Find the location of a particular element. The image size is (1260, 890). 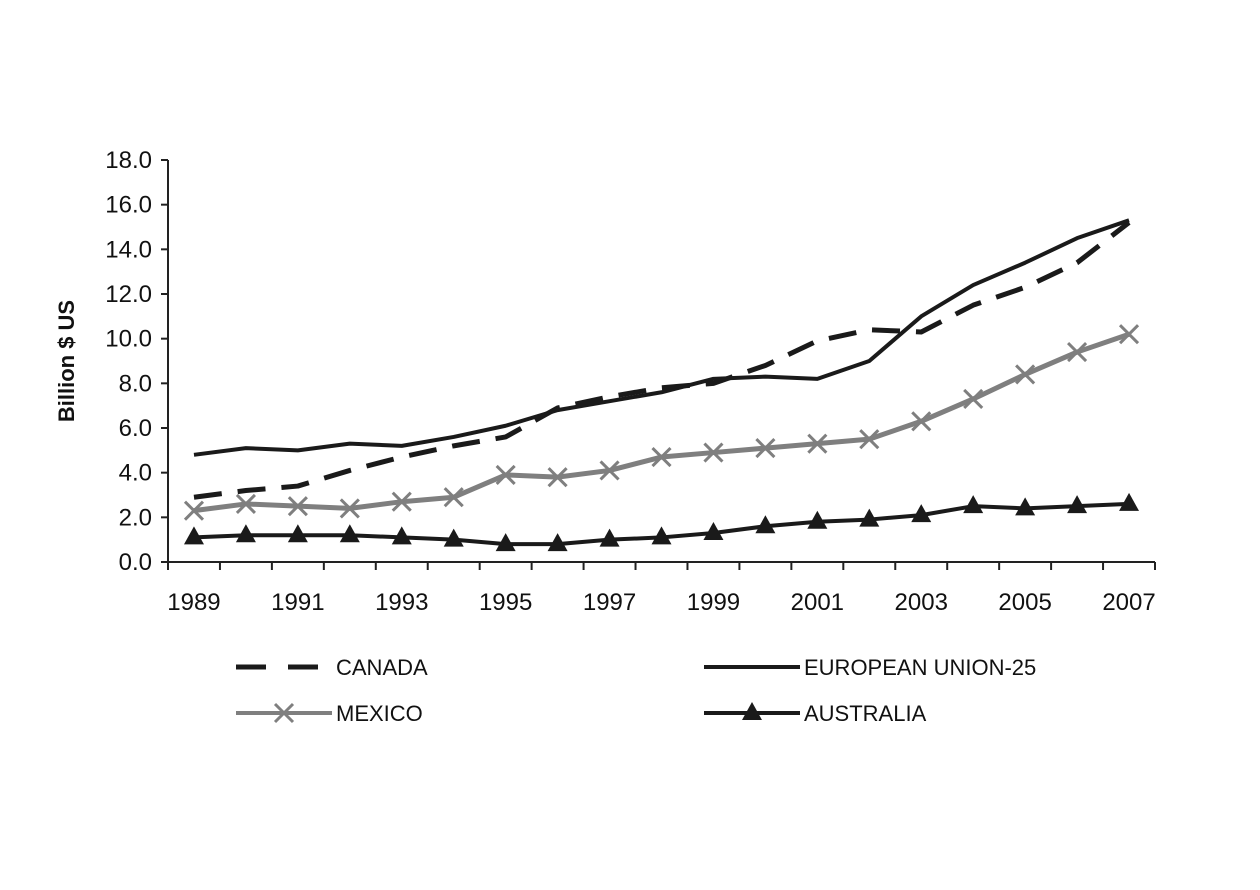

legend-label: MEXICO is located at coordinates (379, 713).